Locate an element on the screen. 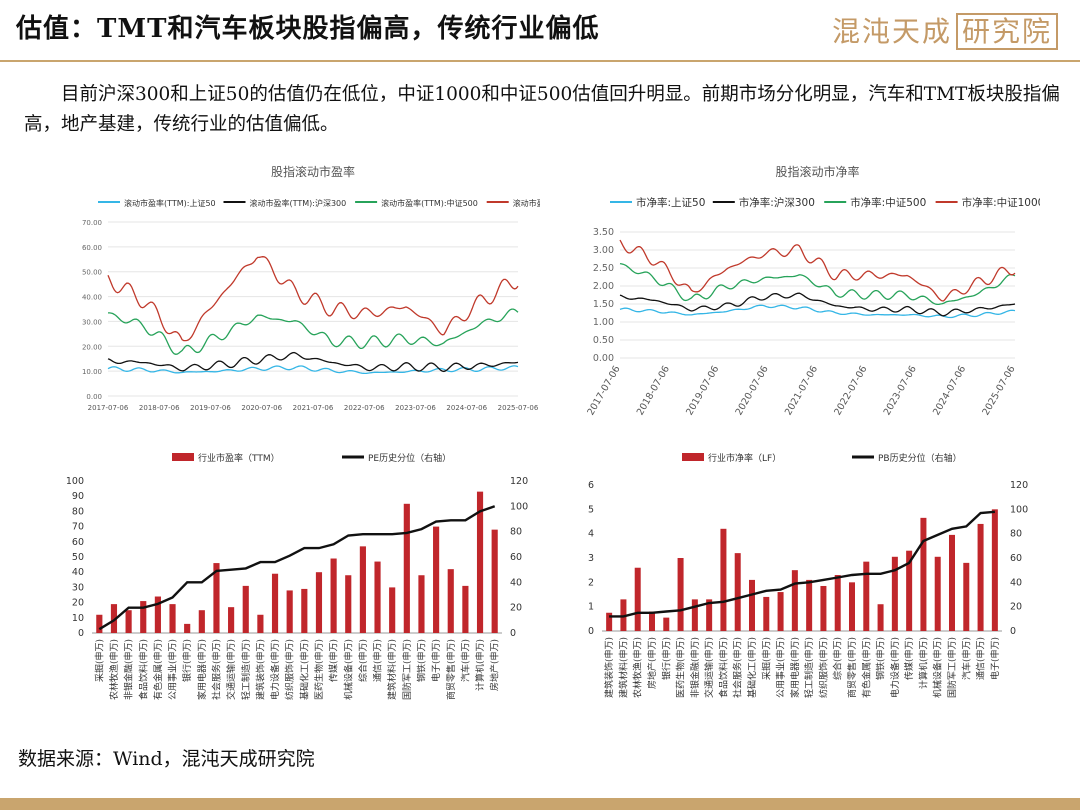 This screenshot has height=810, width=1080. y-tick-label: 30 is located at coordinates (78, 587).